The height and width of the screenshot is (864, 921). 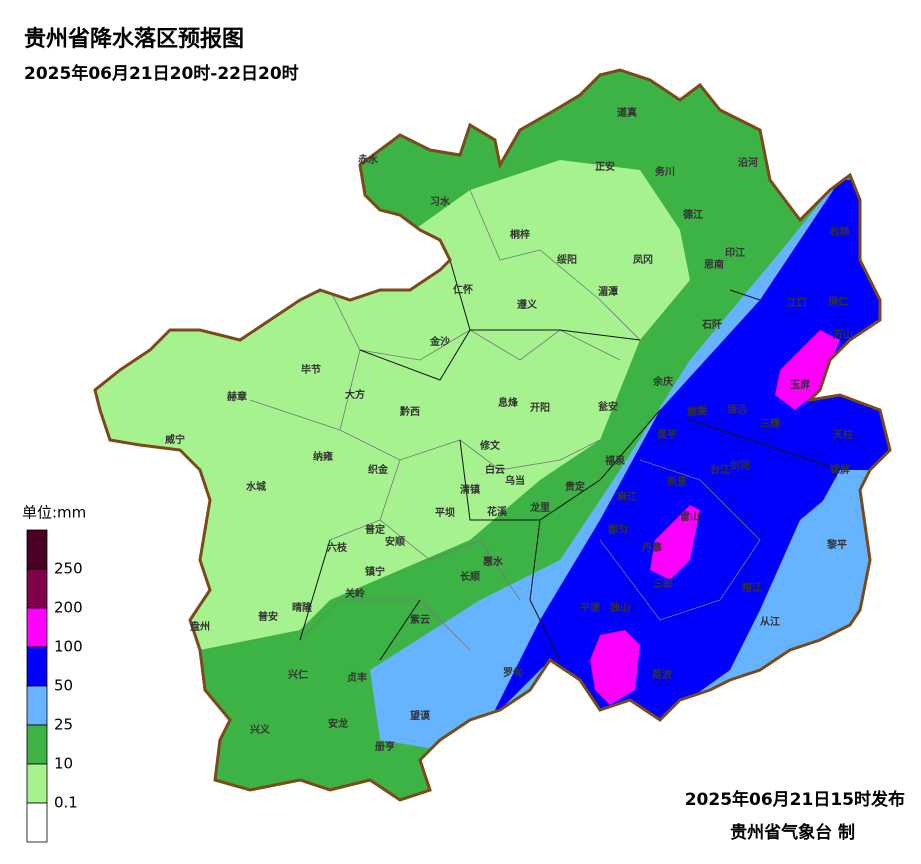 What do you see at coordinates (735, 252) in the screenshot?
I see `county-label: 印江` at bounding box center [735, 252].